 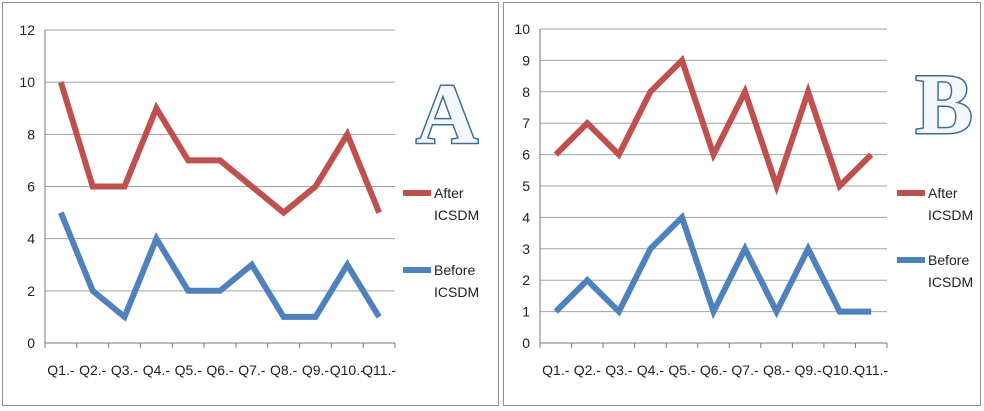 I want to click on chart-b-y-tick-label: 0, so click(x=526, y=343).